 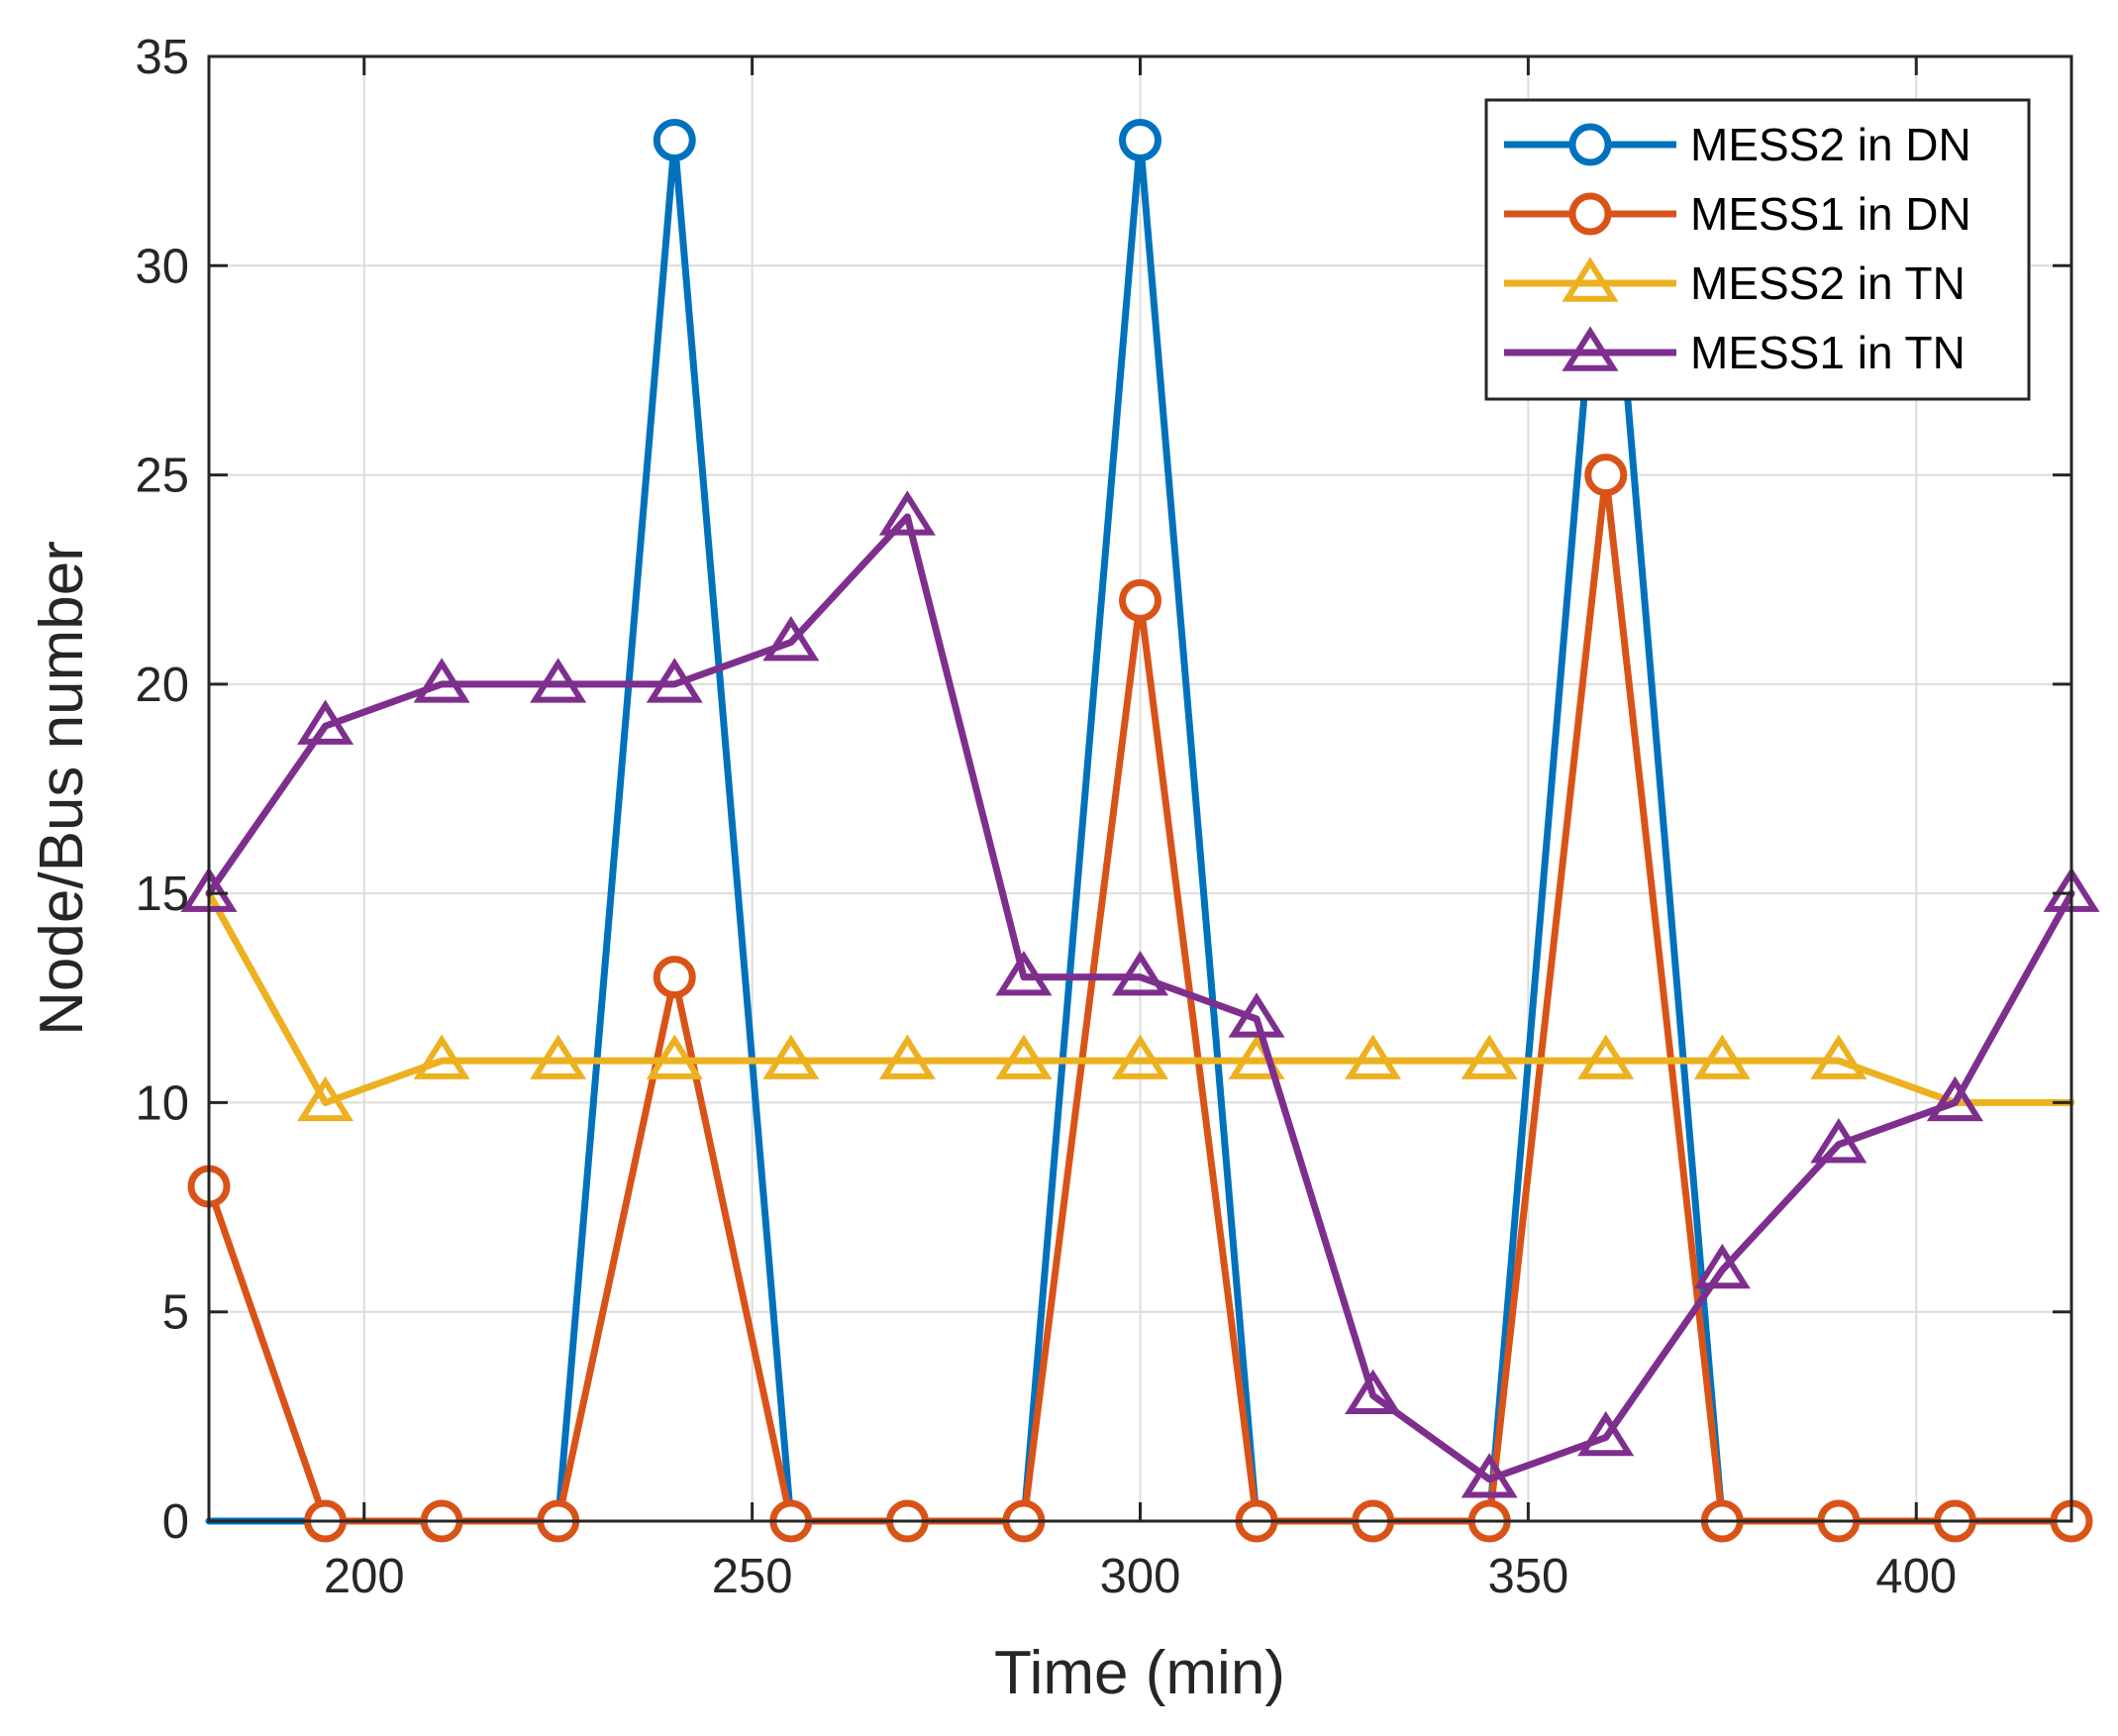 I want to click on legend-label: MESS2 in DN, so click(x=1830, y=144).